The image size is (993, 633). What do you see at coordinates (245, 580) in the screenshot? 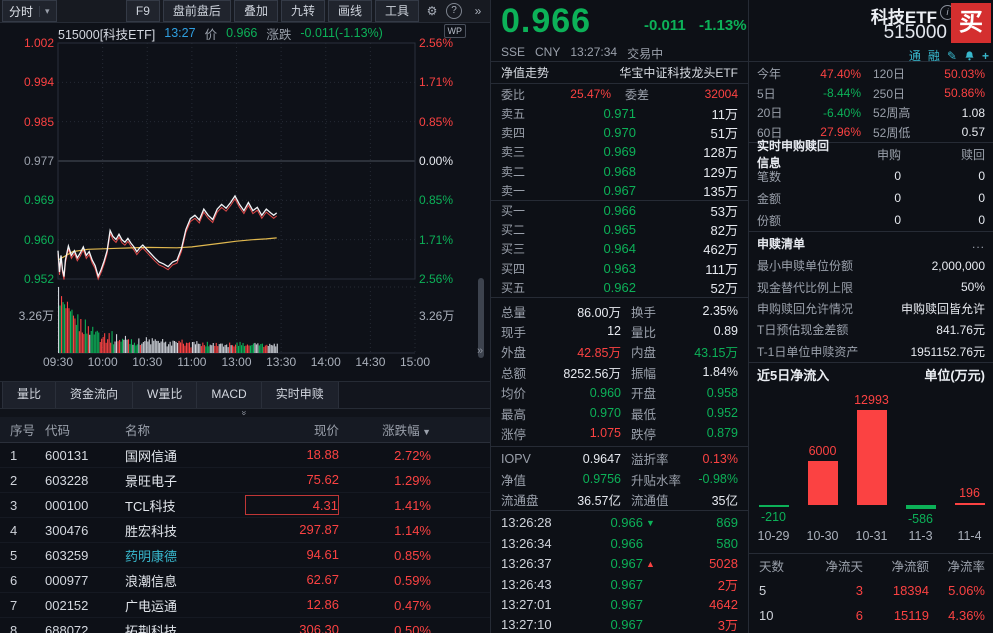
I see `watchlist-row: 6 000977 浪潮信息 62.67 0.59%` at bounding box center [245, 580].